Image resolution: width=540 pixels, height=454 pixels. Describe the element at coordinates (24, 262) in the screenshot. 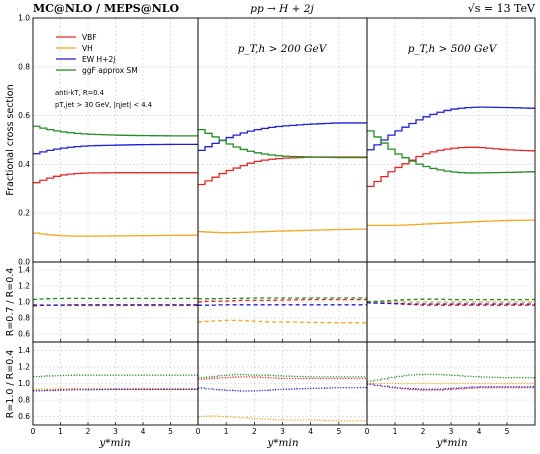

I see `y-tick-label-main: 0.0` at that location.